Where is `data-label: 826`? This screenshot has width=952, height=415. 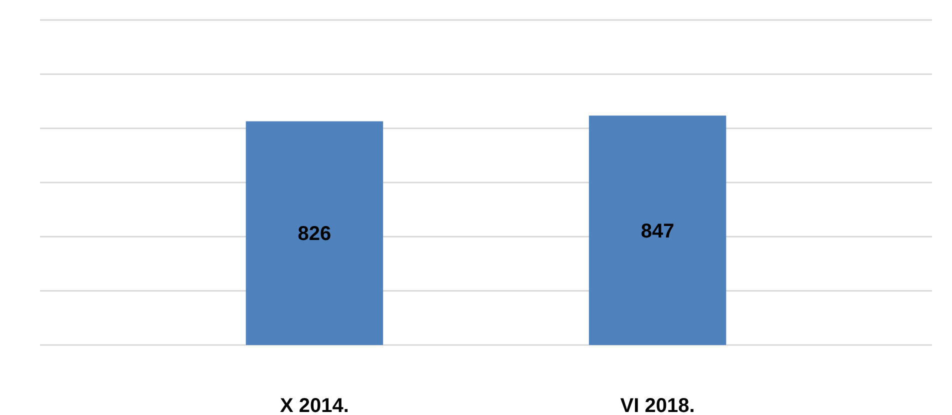
data-label: 826 is located at coordinates (315, 234).